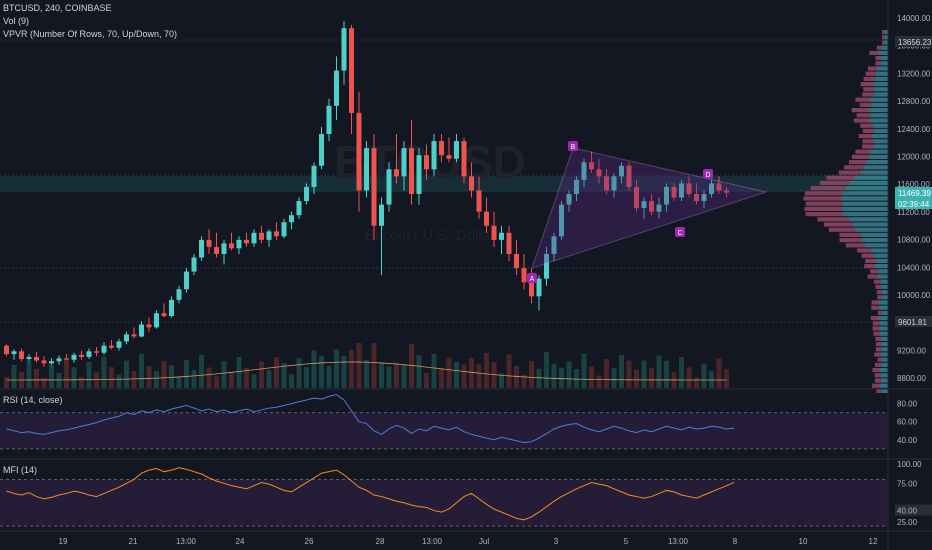 The height and width of the screenshot is (550, 932). I want to click on mfi-legend: MFI (14), so click(20, 470).